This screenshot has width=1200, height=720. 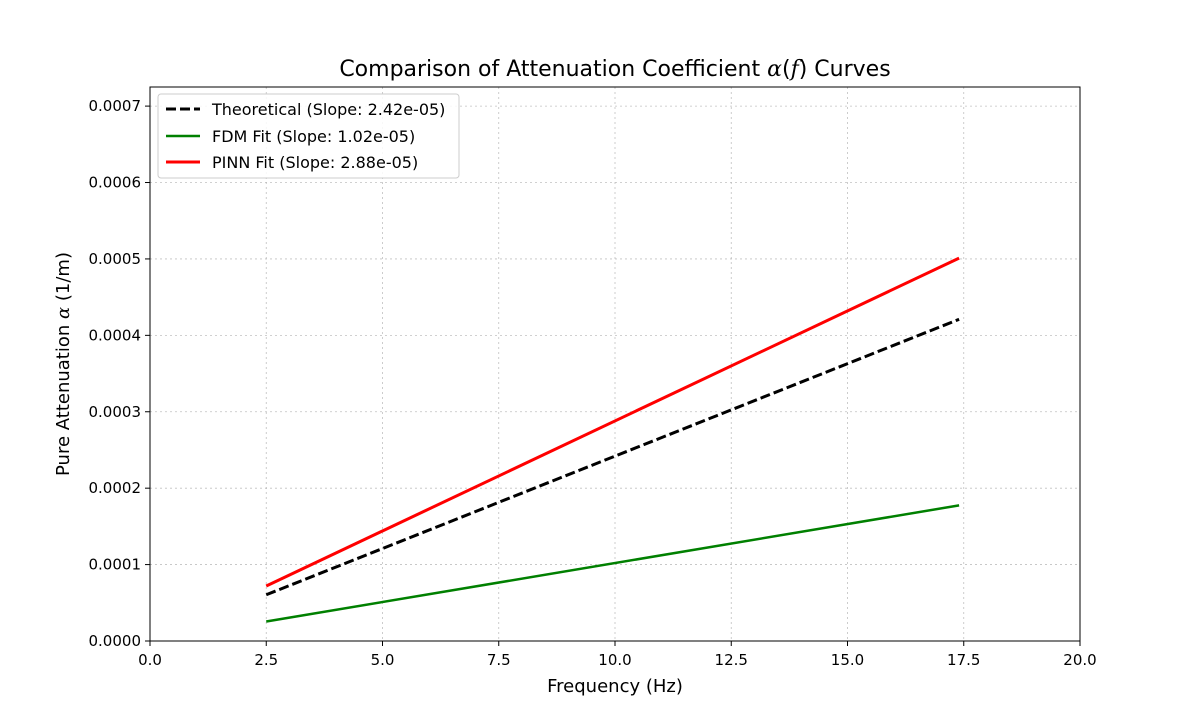 What do you see at coordinates (115, 488) in the screenshot?
I see `y-tick-label: 0.0002` at bounding box center [115, 488].